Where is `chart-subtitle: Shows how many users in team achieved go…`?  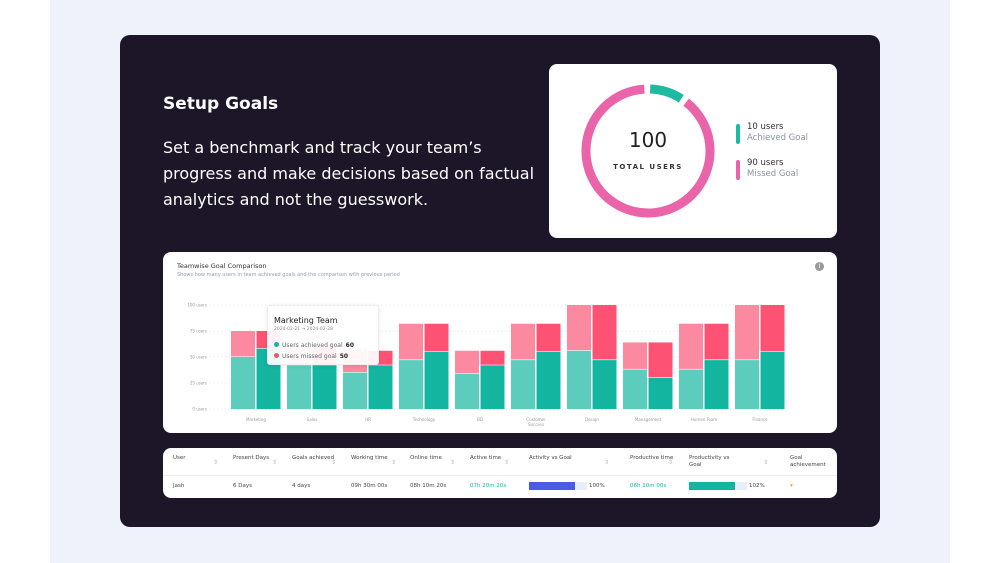 chart-subtitle: Shows how many users in team achieved go… is located at coordinates (288, 275).